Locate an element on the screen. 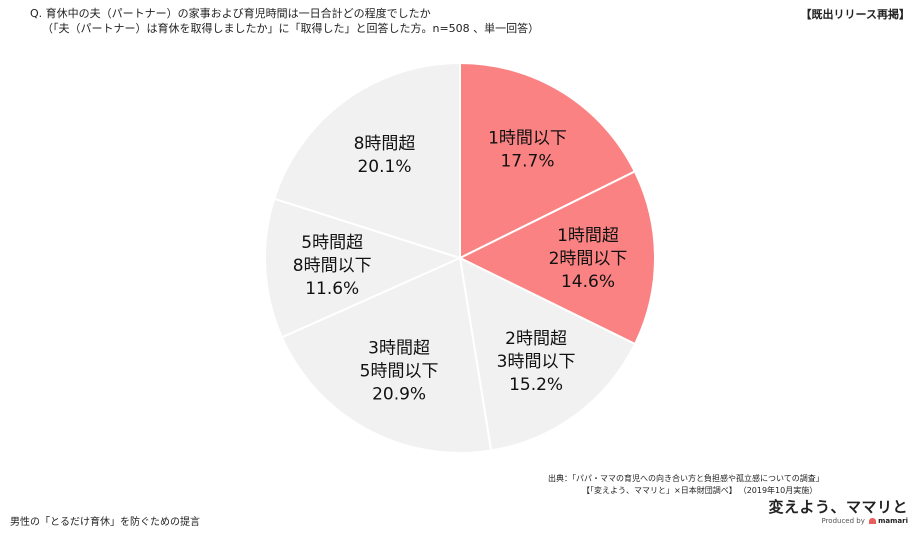 The image size is (920, 537). slice-label: 1時間以下 17.7% is located at coordinates (527, 150).